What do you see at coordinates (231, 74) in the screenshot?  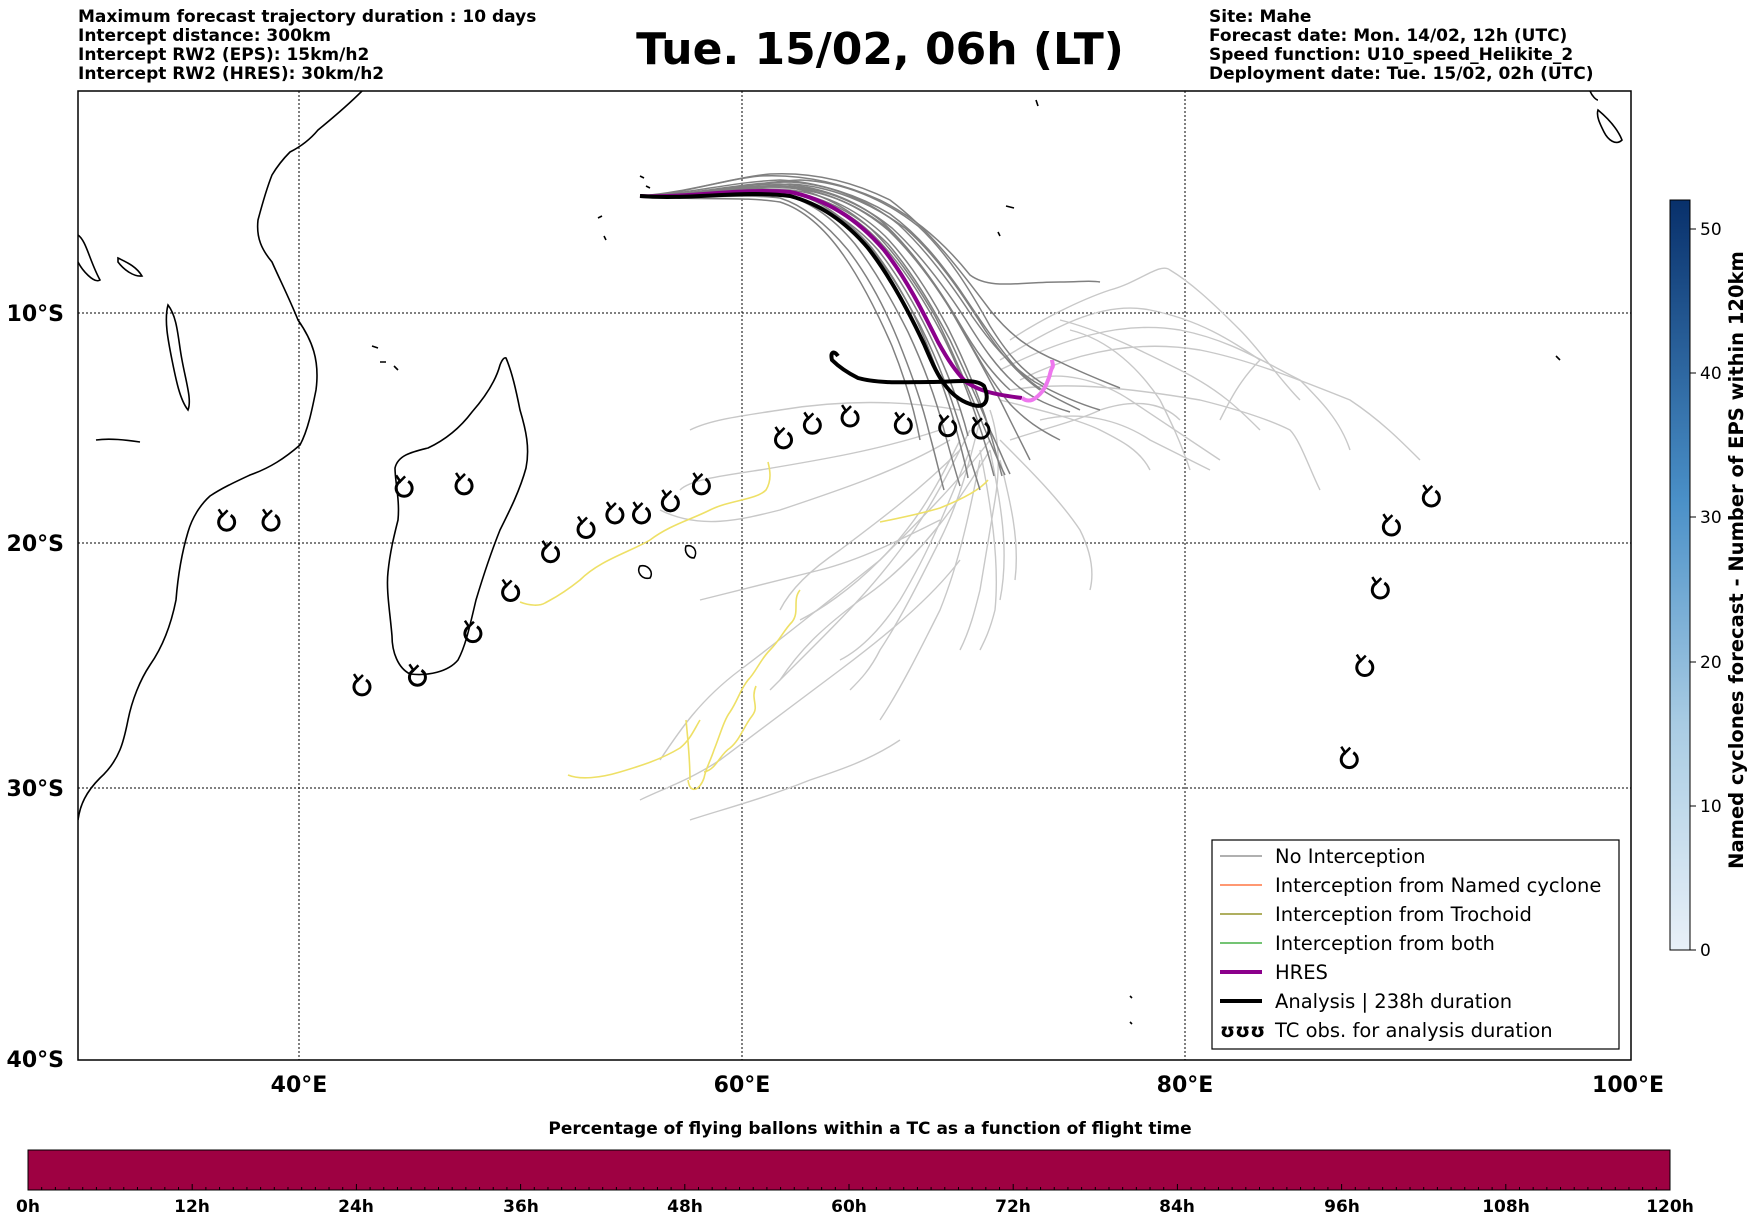 I see `intercept-hres-text: Intercept RW2 (HRES): 30km/h2` at bounding box center [231, 74].